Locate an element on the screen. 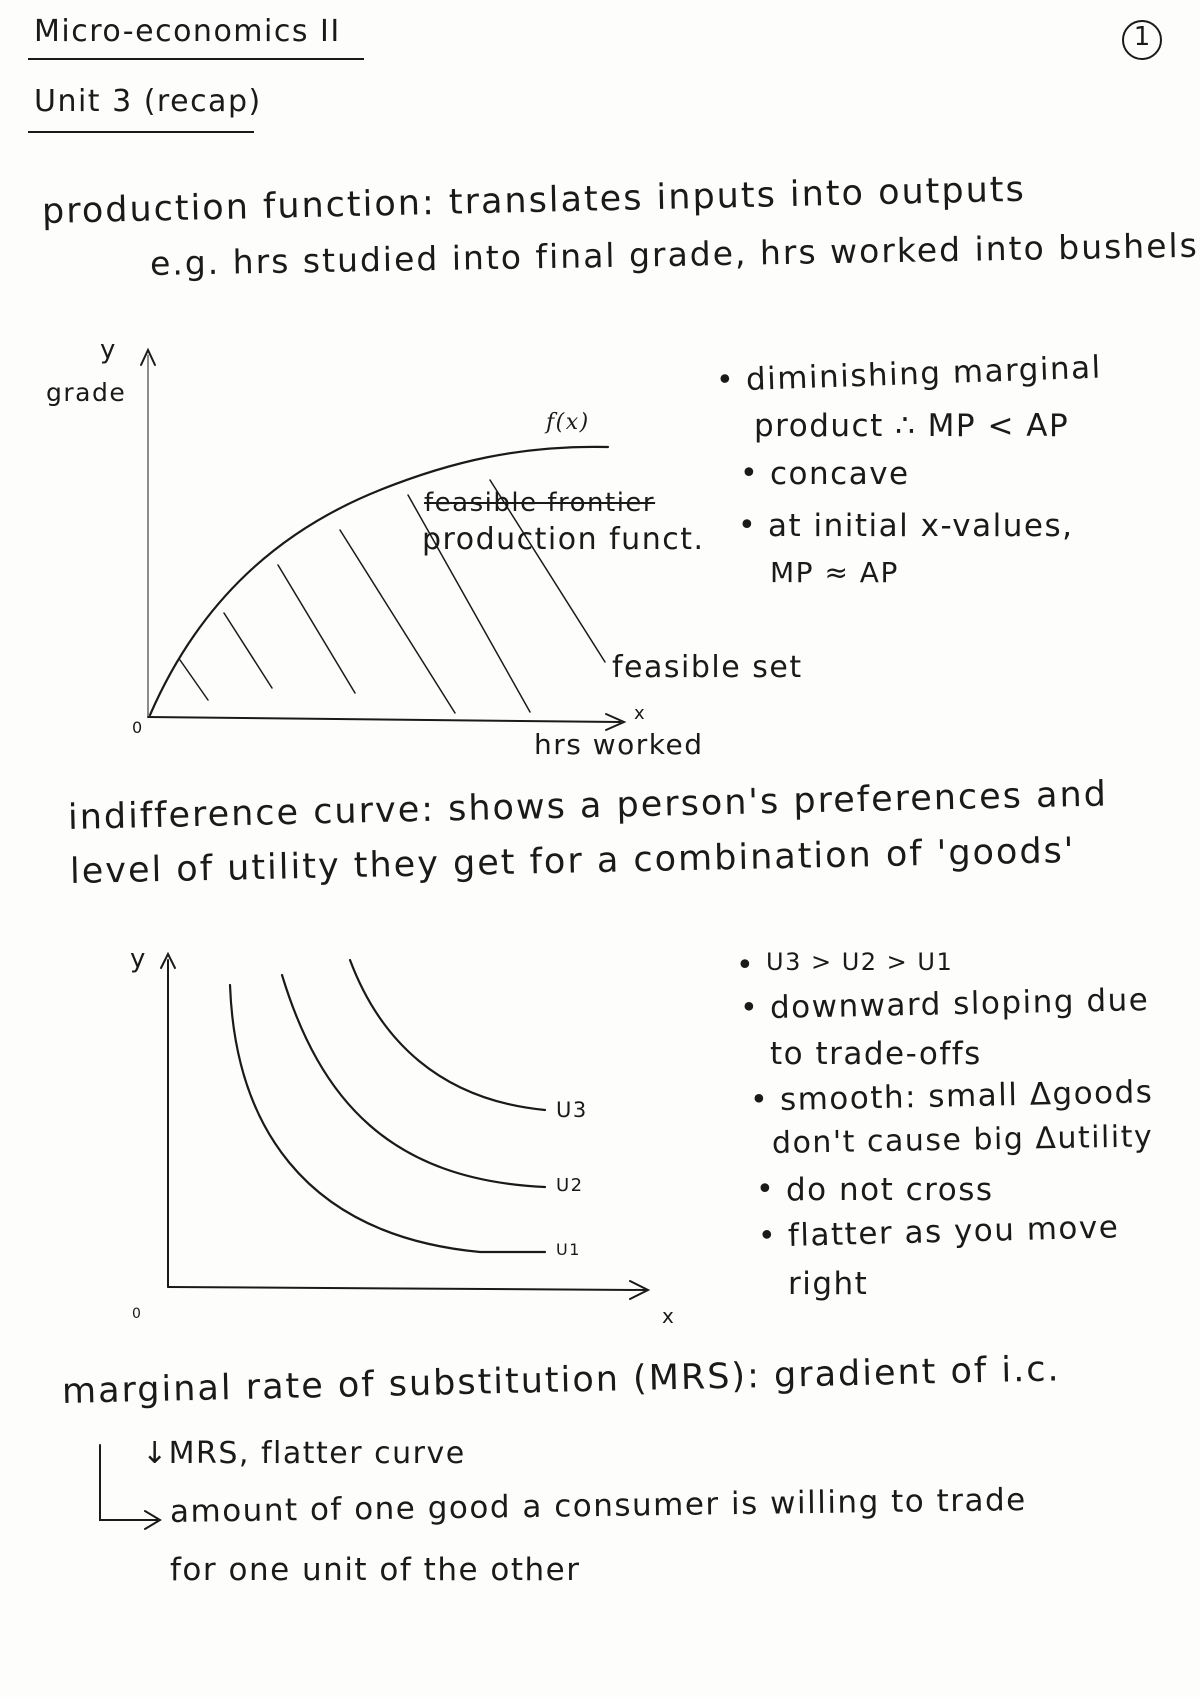 The height and width of the screenshot is (1697, 1200). ic-x-symbol: x is located at coordinates (669, 1316).